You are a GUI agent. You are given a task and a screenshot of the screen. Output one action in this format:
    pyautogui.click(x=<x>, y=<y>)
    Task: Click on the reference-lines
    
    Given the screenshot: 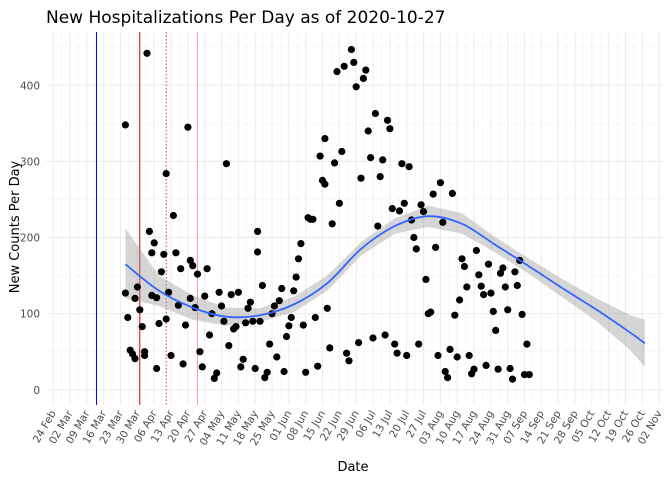 What is the action you would take?
    pyautogui.click(x=146, y=218)
    